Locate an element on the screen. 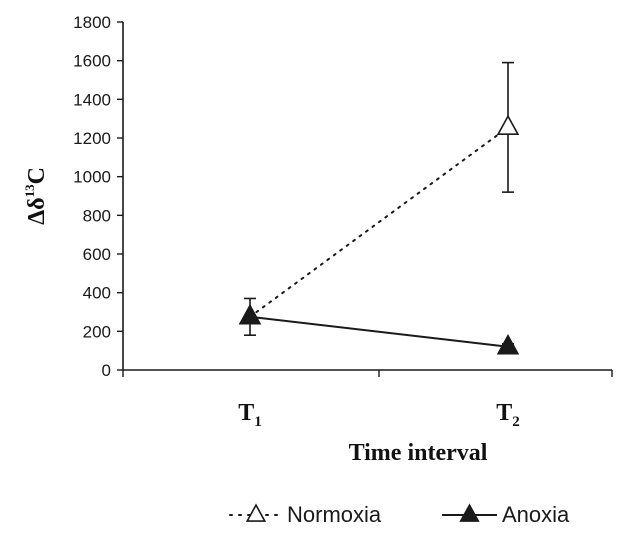 Image resolution: width=626 pixels, height=534 pixels. y-tick-label: 0 is located at coordinates (106, 370).